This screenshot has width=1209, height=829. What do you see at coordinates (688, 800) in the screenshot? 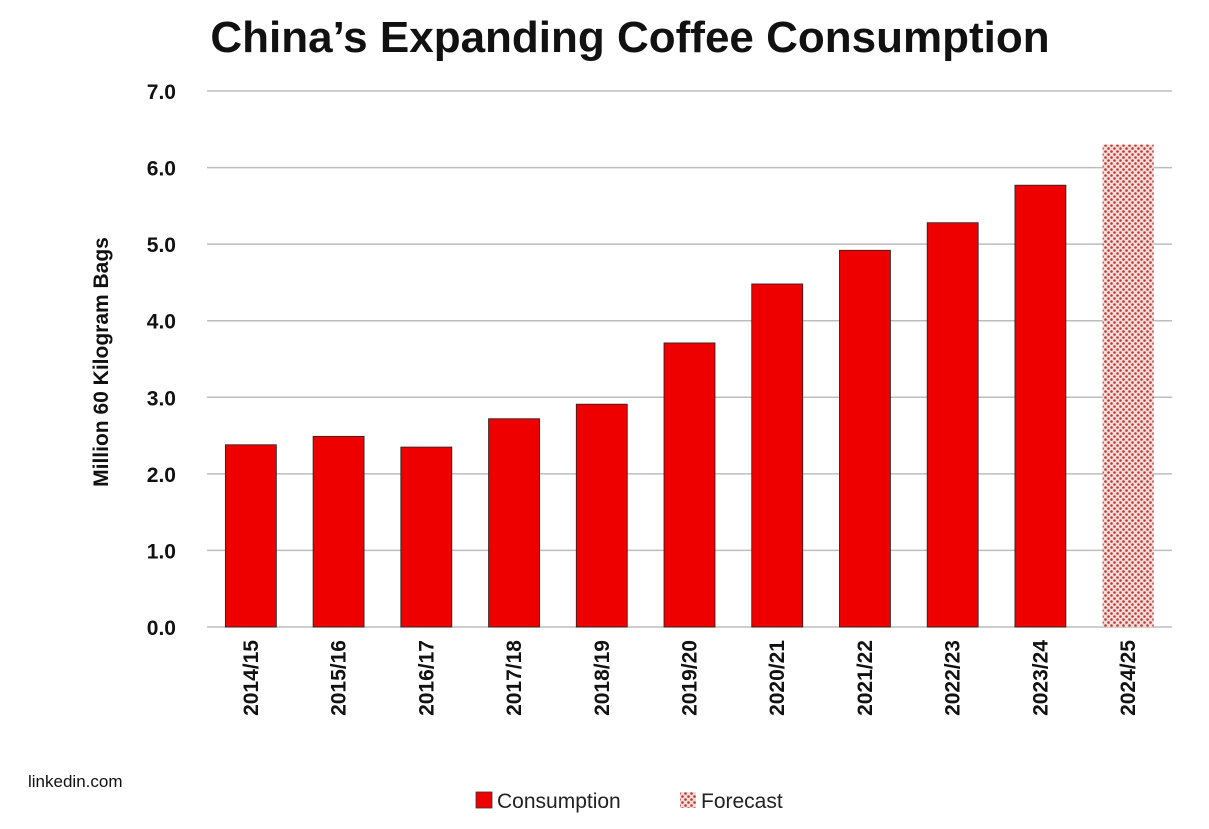
I see `legend-swatch-forecast` at bounding box center [688, 800].